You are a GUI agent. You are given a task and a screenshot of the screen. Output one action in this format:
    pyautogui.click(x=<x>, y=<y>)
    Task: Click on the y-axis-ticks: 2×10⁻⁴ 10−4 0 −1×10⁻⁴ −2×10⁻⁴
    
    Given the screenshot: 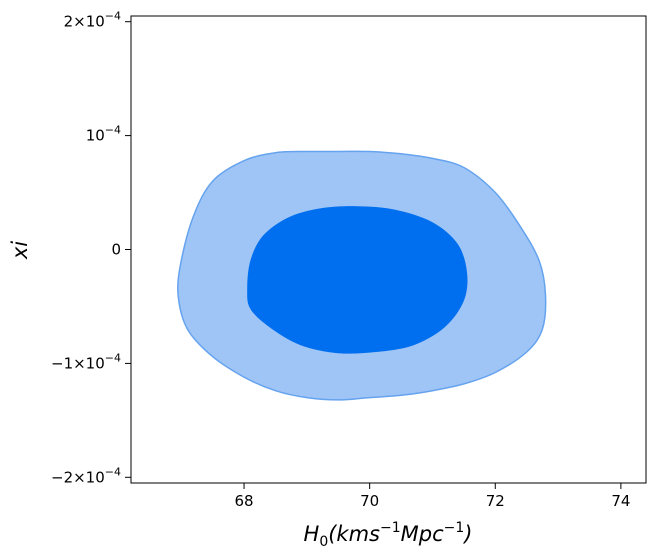 What is the action you would take?
    pyautogui.click(x=91, y=248)
    